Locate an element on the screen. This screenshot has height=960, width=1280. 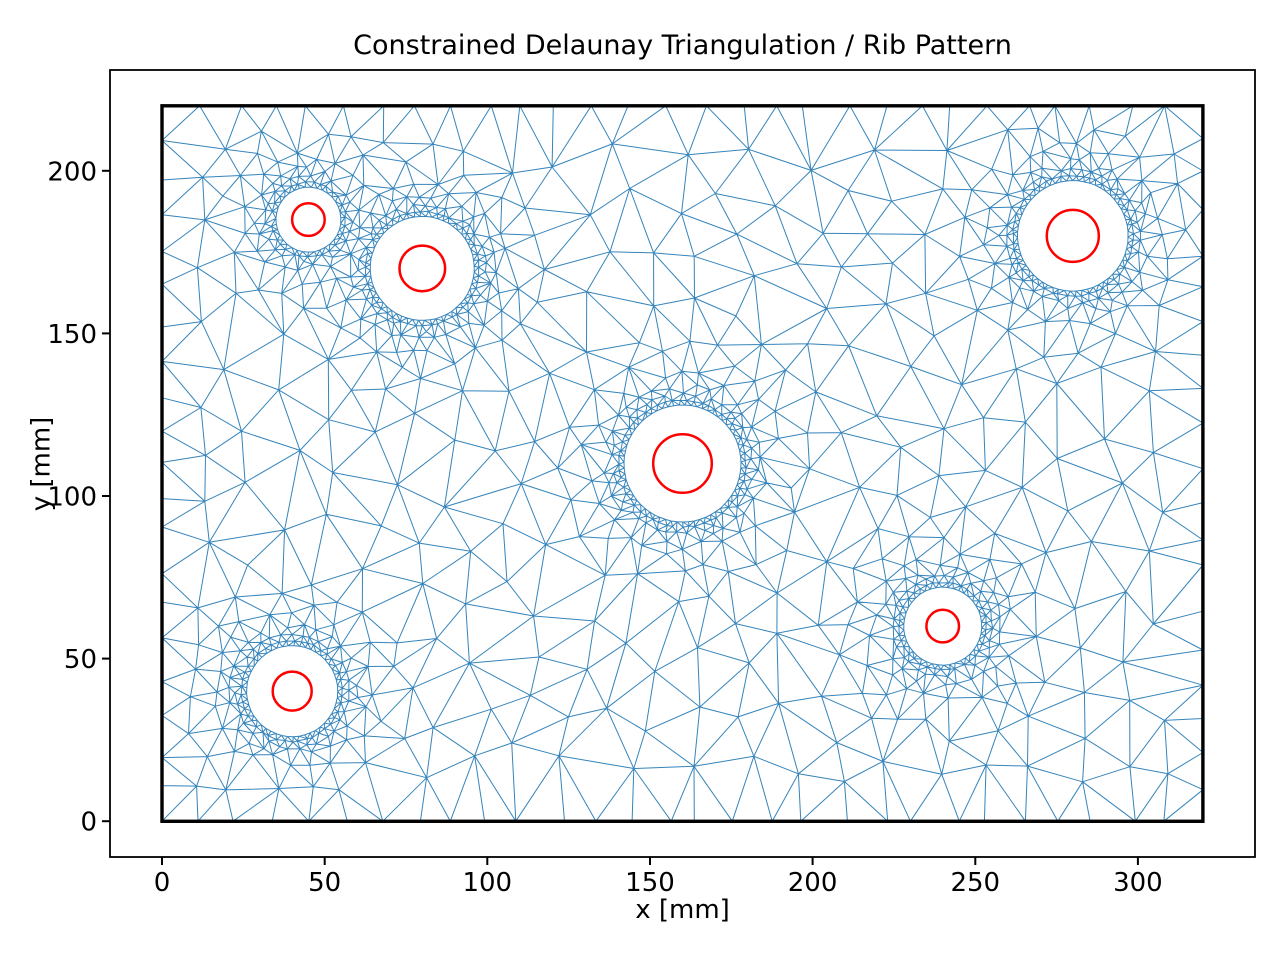
x-axis-label: x [mm] is located at coordinates (682, 910).